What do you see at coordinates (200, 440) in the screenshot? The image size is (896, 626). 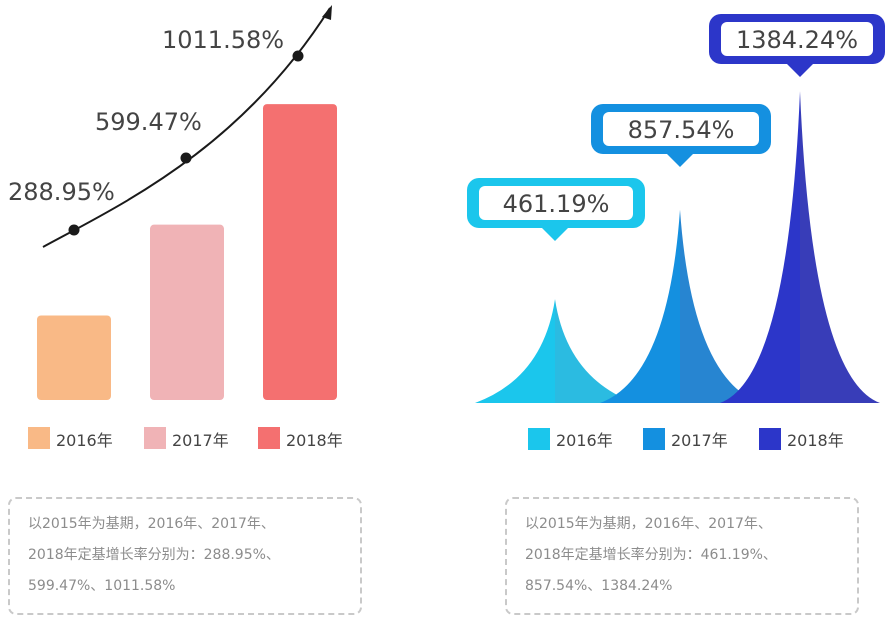 I see `legend-label-2: 2017年` at bounding box center [200, 440].